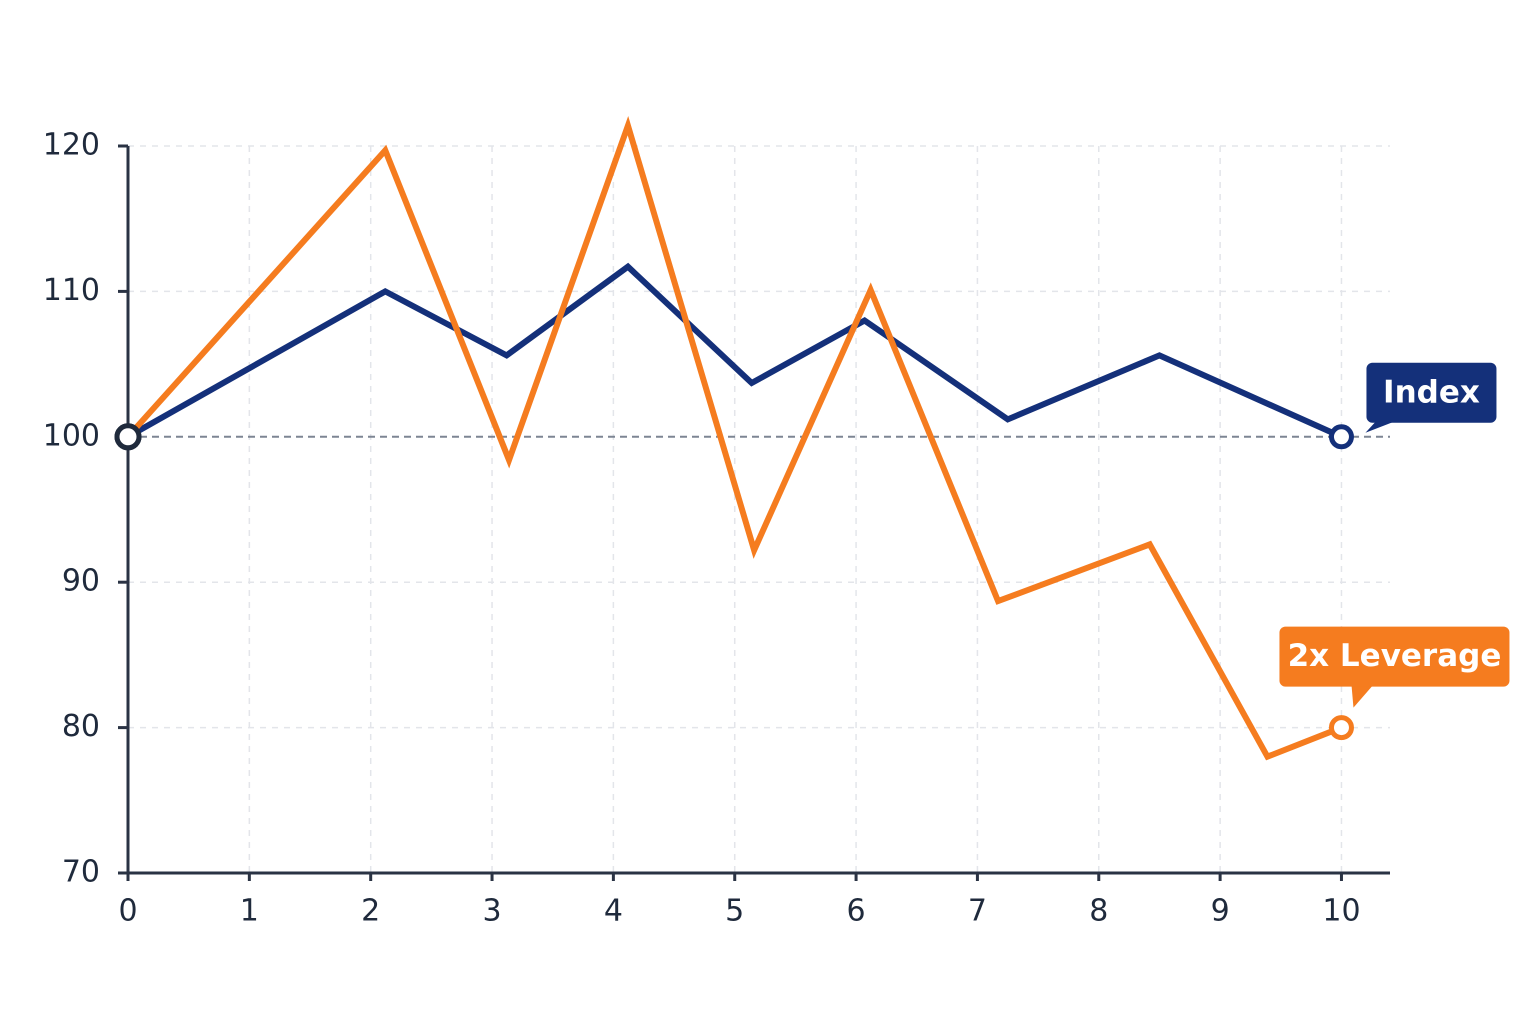  What do you see at coordinates (734, 351) in the screenshot?
I see `series-line` at bounding box center [734, 351].